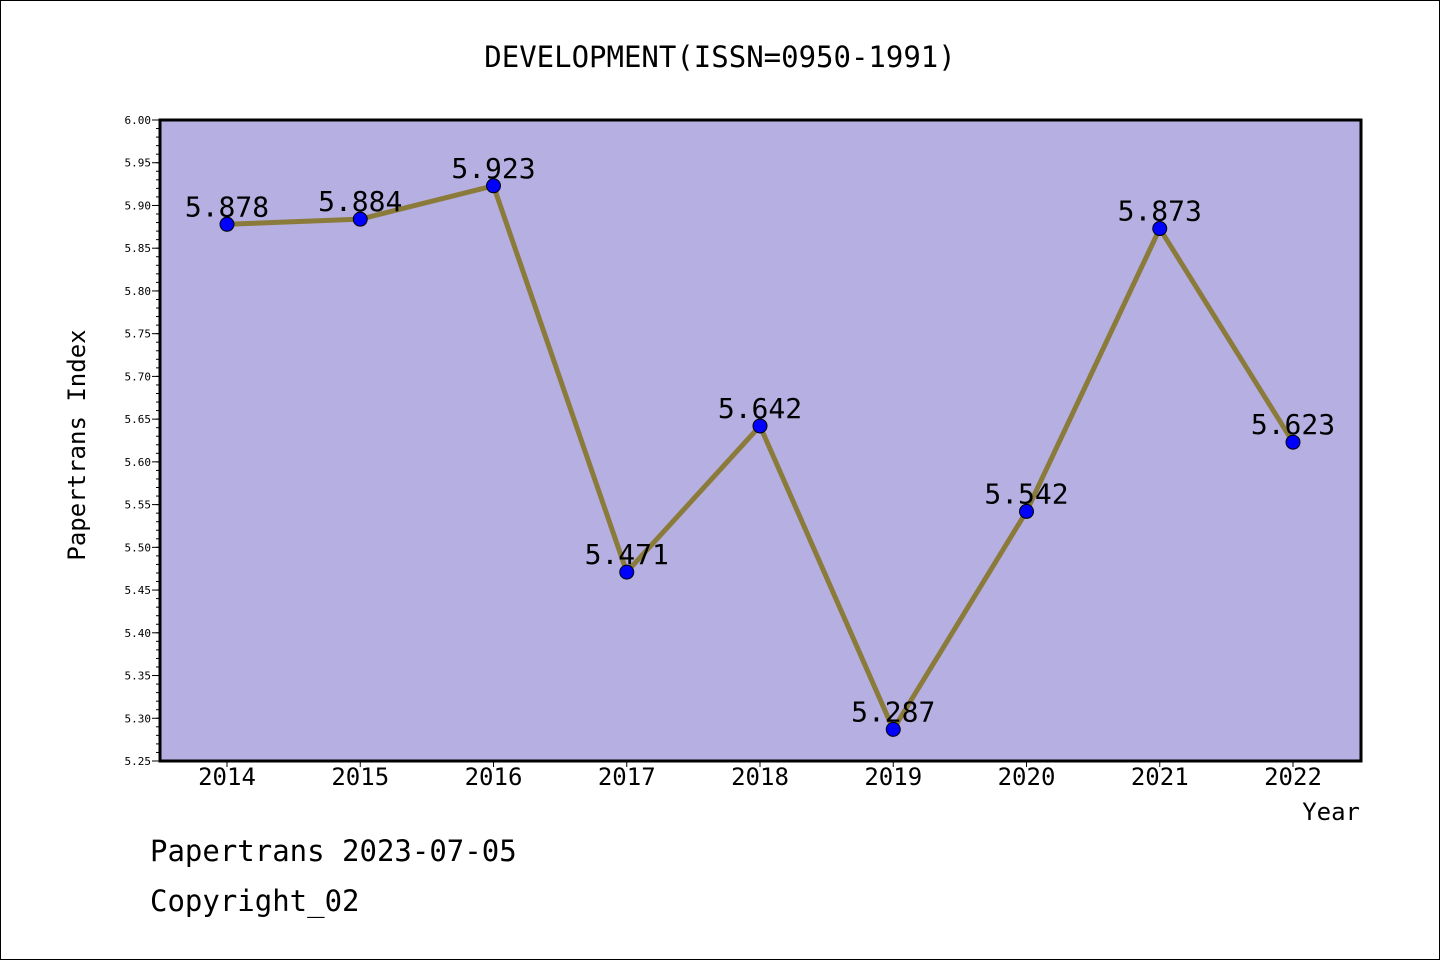 The image size is (1440, 960). I want to click on data-label: 5.923, so click(493, 168).